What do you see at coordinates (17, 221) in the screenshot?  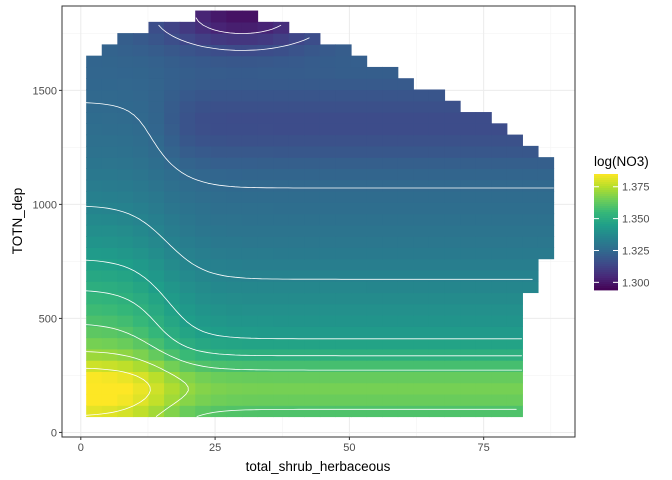 I see `y-axis-title: TOTN_dep` at bounding box center [17, 221].